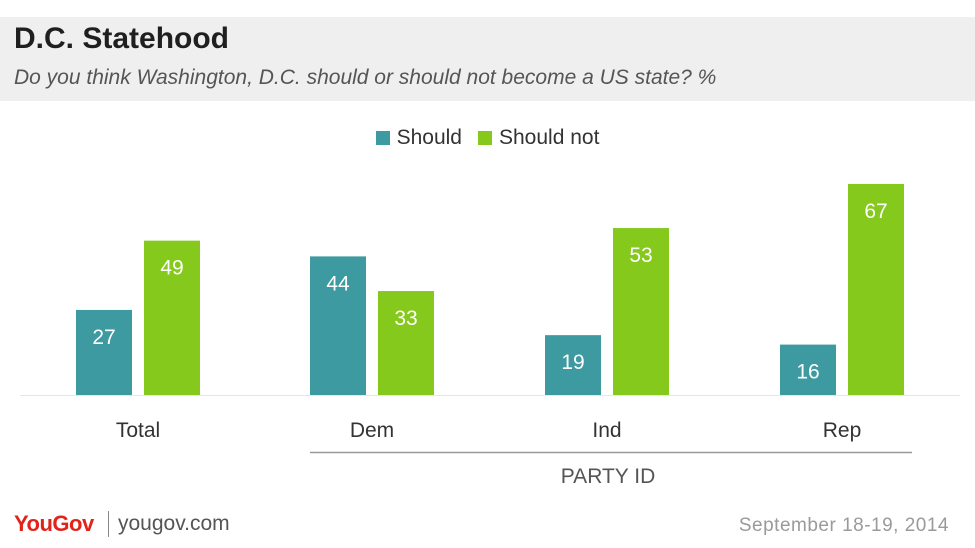  Describe the element at coordinates (641, 311) in the screenshot. I see `bar-should-not-ind` at that location.